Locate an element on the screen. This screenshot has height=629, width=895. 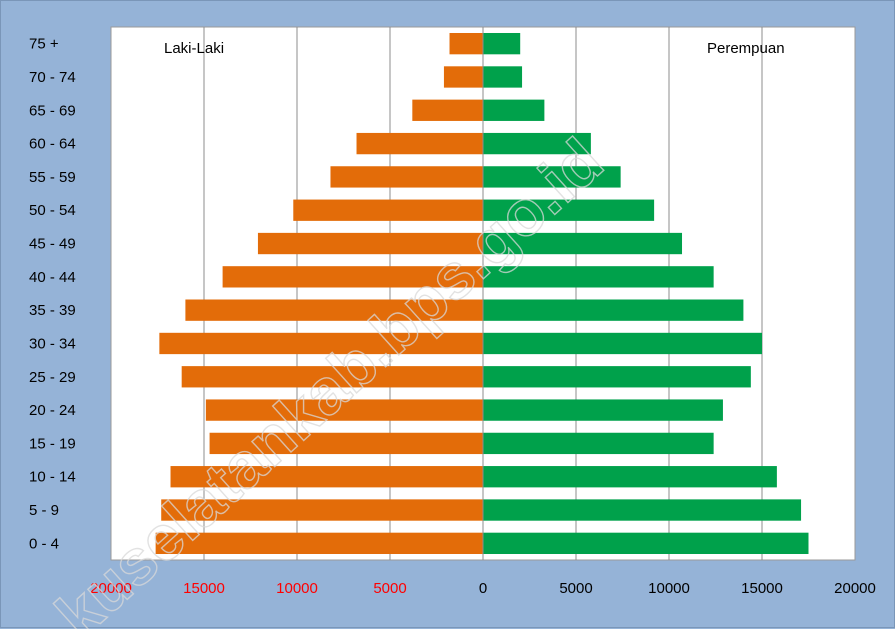
age-group-label: 10 - 14 is located at coordinates (52, 477).